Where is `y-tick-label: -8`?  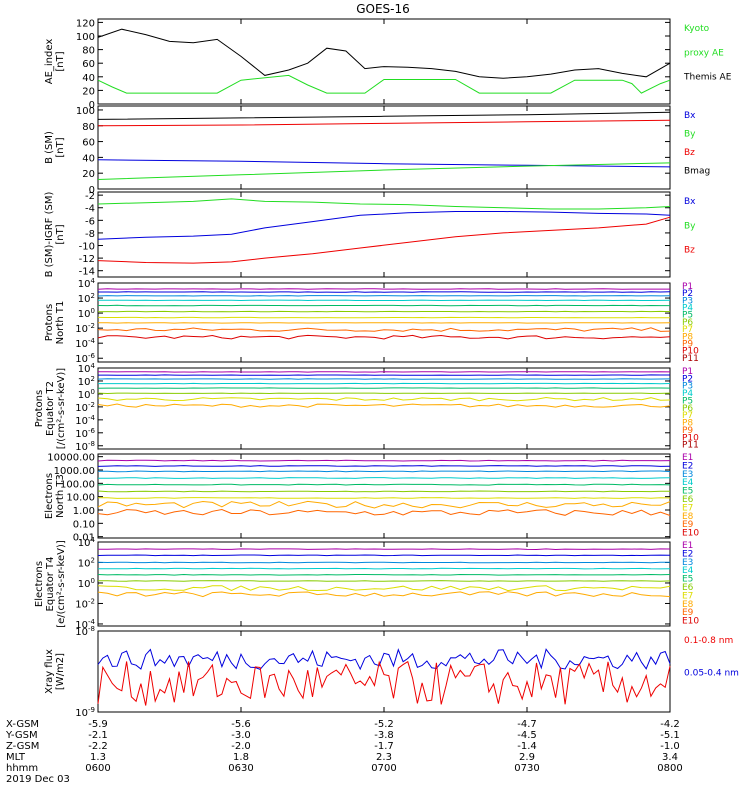
y-tick-label: -8 is located at coordinates (90, 234).